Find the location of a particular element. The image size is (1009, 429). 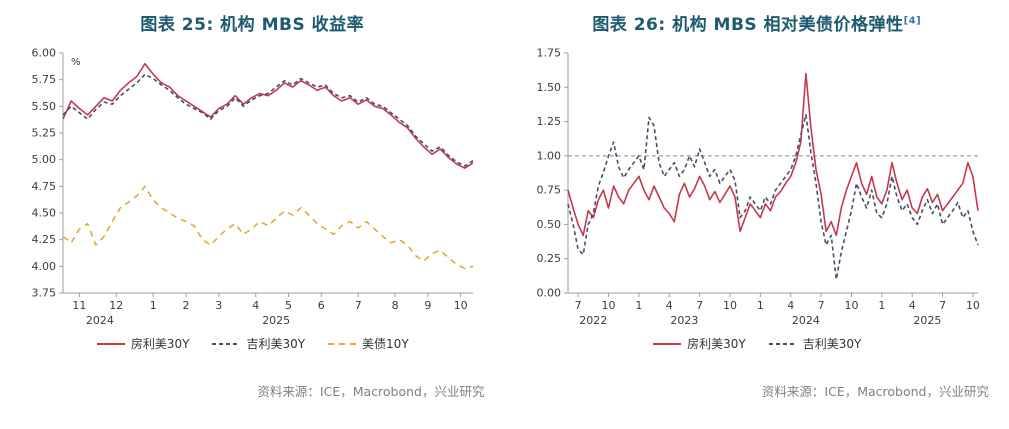

y-tick-label: 0.25 is located at coordinates (548, 258).